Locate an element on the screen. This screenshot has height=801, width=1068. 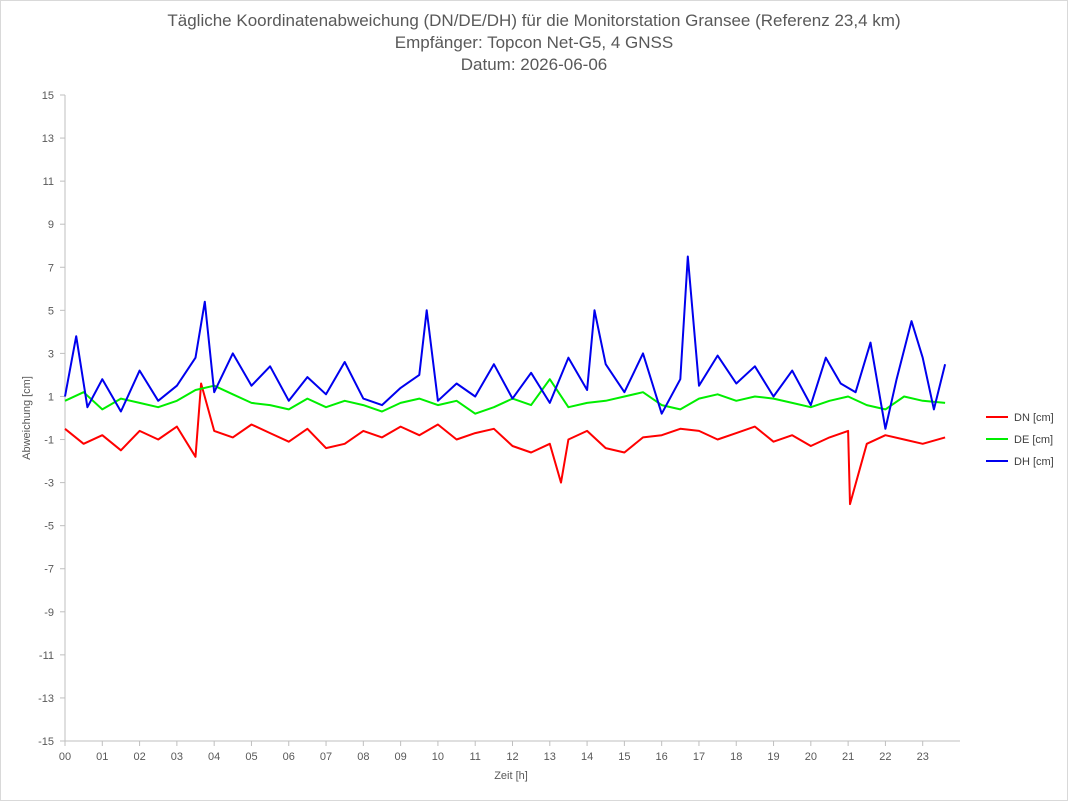
x-tick-label: 16 is located at coordinates (662, 757).